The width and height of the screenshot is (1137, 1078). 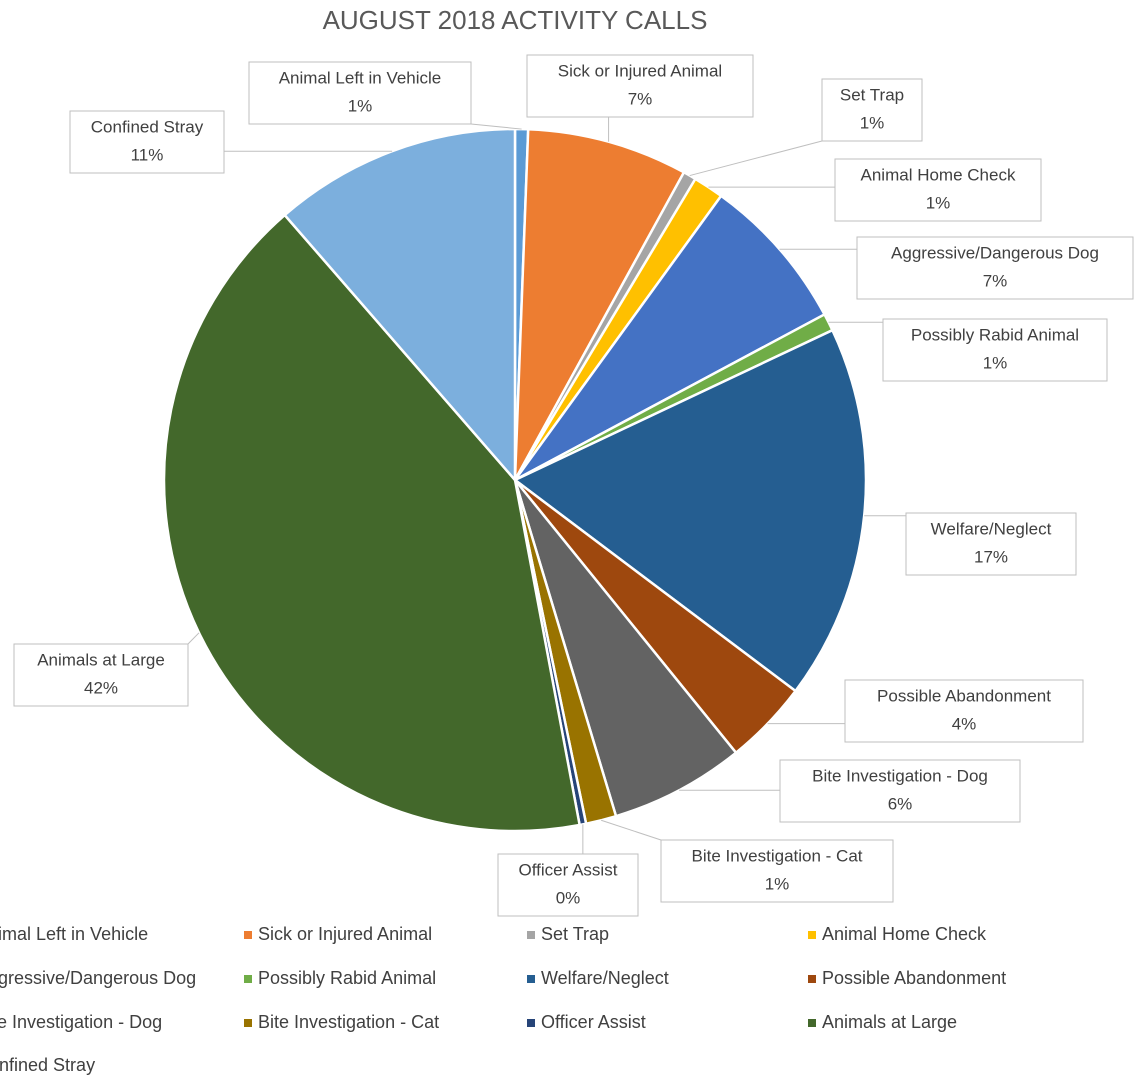 I want to click on legend-label: Sick or Injured Animal, so click(x=345, y=934).